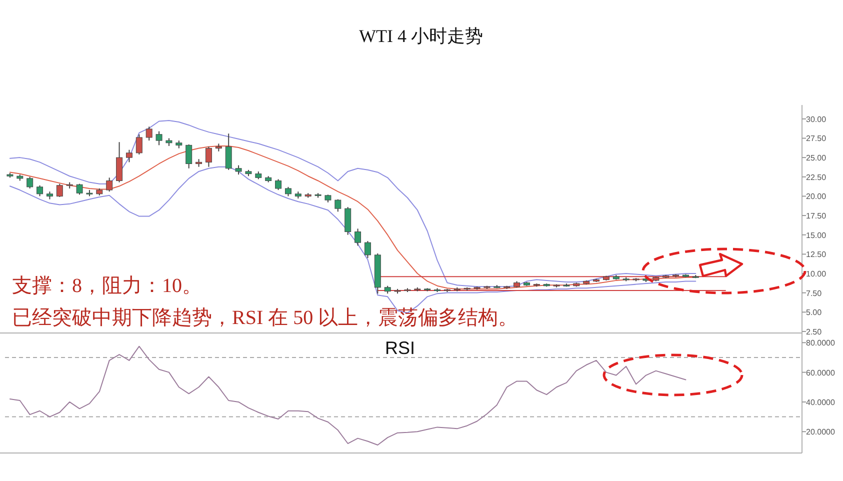 The width and height of the screenshot is (843, 481). Describe the element at coordinates (816, 216) in the screenshot. I see `y-tick-label: 17.50` at that location.